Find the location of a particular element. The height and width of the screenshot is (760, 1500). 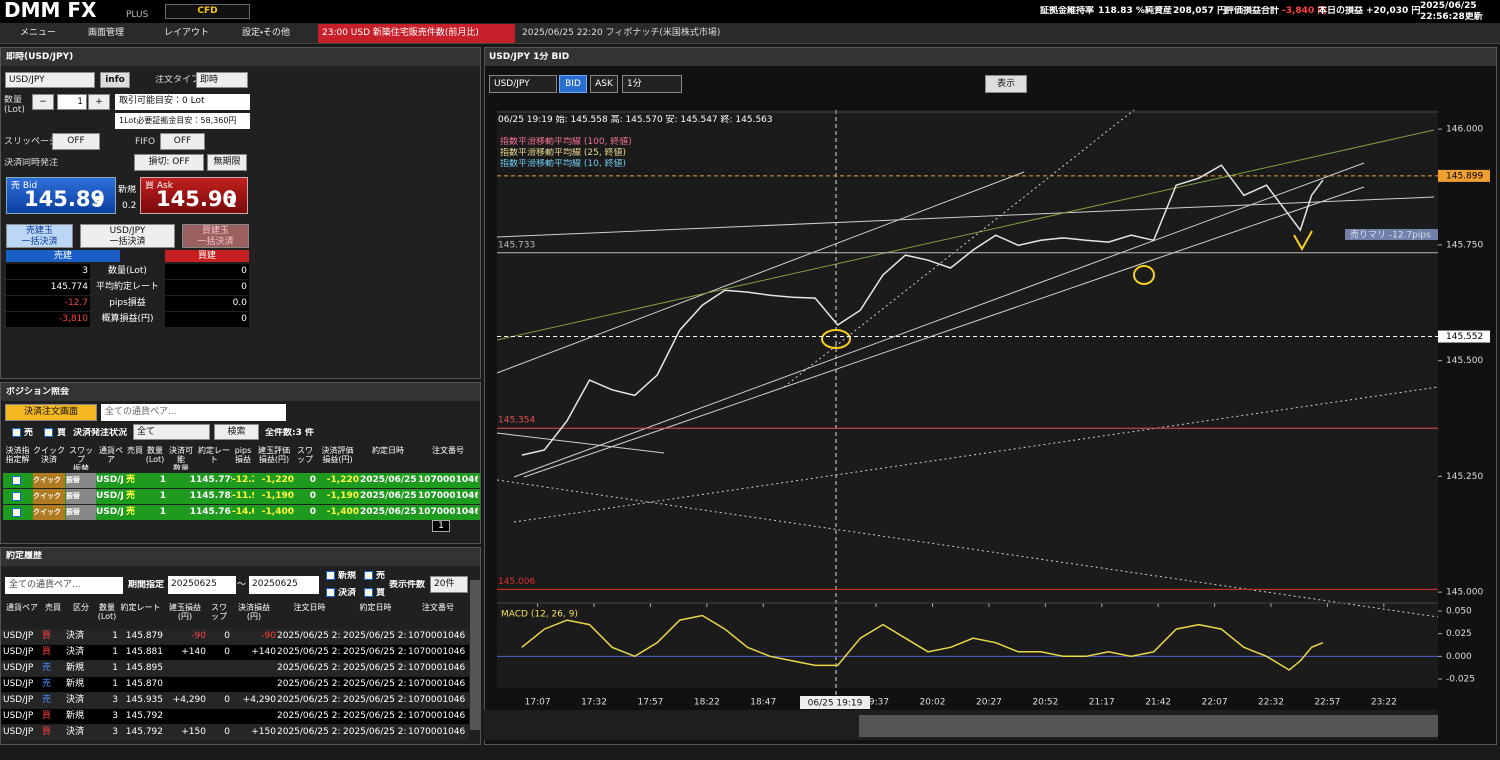

x-tick-label: 17:57 is located at coordinates (650, 703).